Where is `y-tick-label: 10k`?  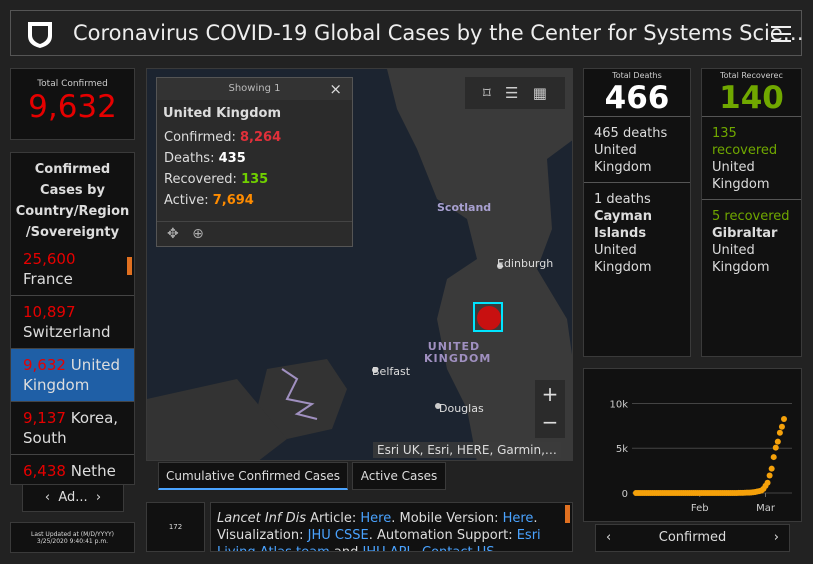 y-tick-label: 10k is located at coordinates (618, 404).